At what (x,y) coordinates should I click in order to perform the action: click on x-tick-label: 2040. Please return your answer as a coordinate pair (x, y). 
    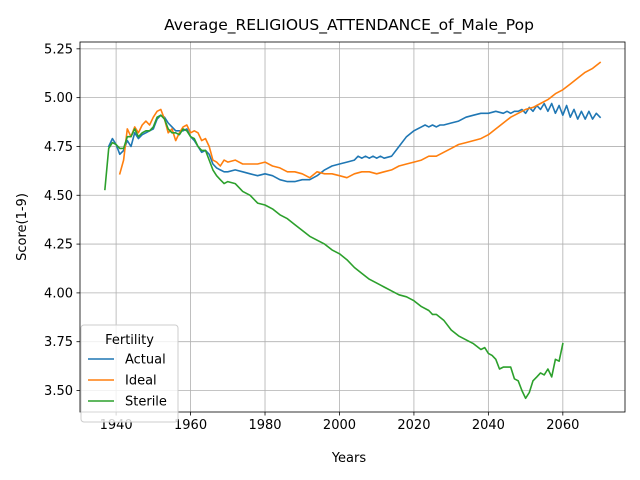
    Looking at the image, I should click on (488, 425).